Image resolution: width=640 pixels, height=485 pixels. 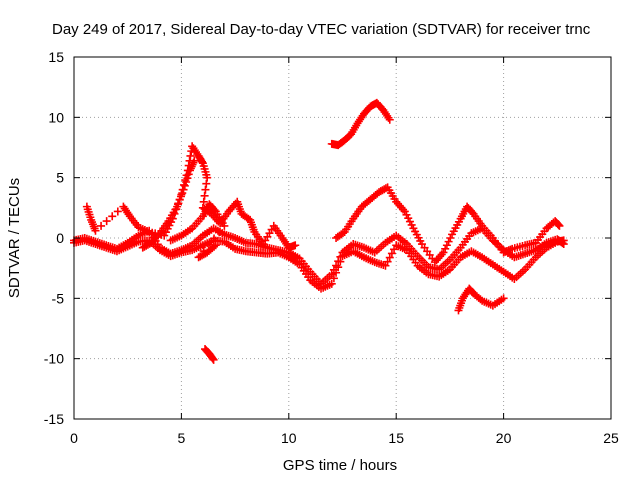 I want to click on series-low-cluster, so click(x=481, y=299).